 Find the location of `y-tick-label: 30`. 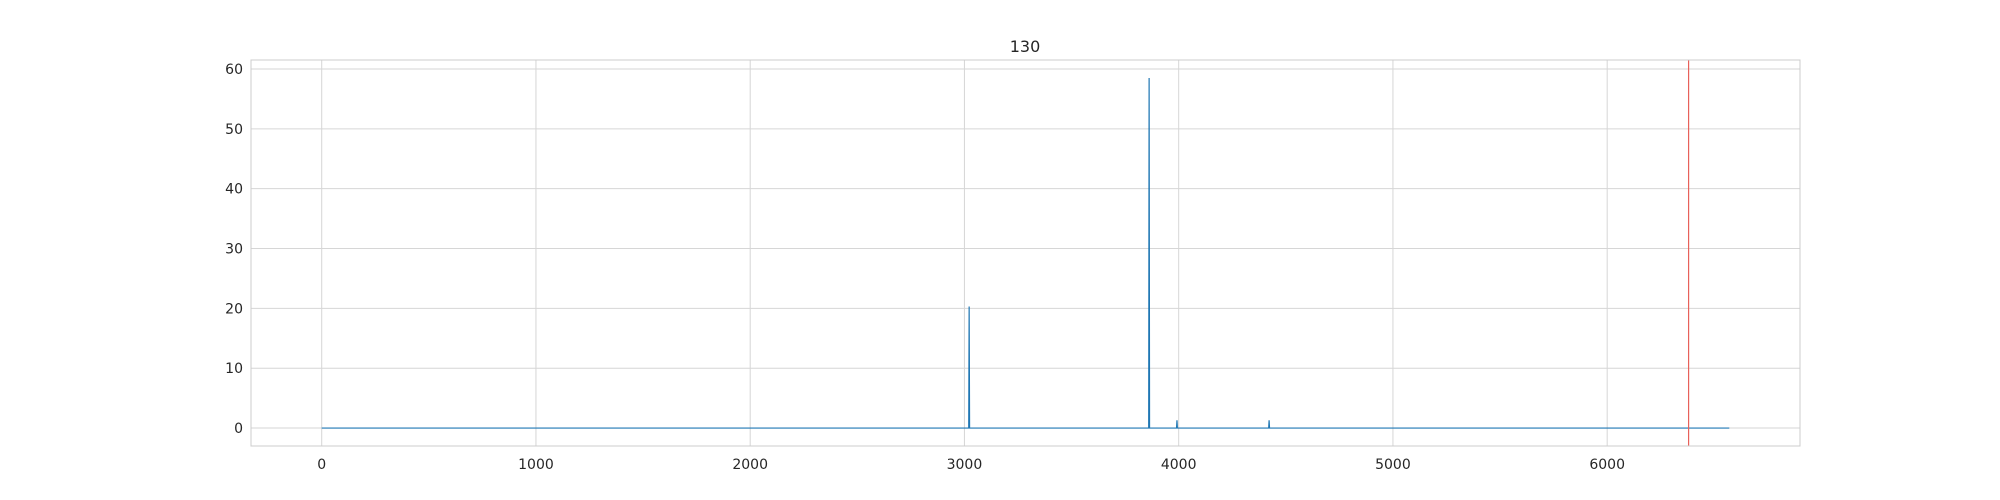

y-tick-label: 30 is located at coordinates (234, 250).